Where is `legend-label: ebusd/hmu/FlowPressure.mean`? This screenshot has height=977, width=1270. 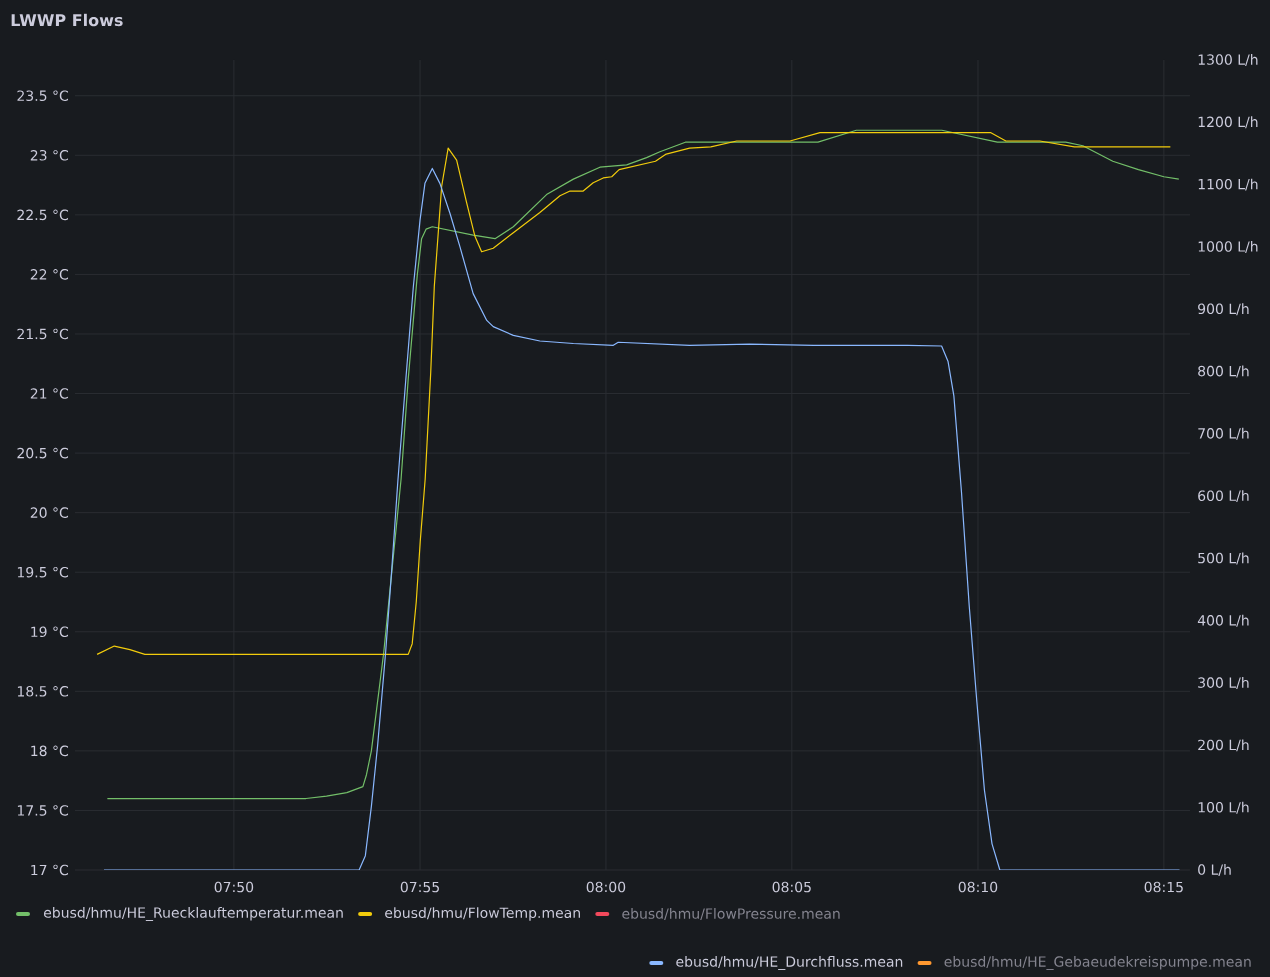
legend-label: ebusd/hmu/FlowPressure.mean is located at coordinates (731, 914).